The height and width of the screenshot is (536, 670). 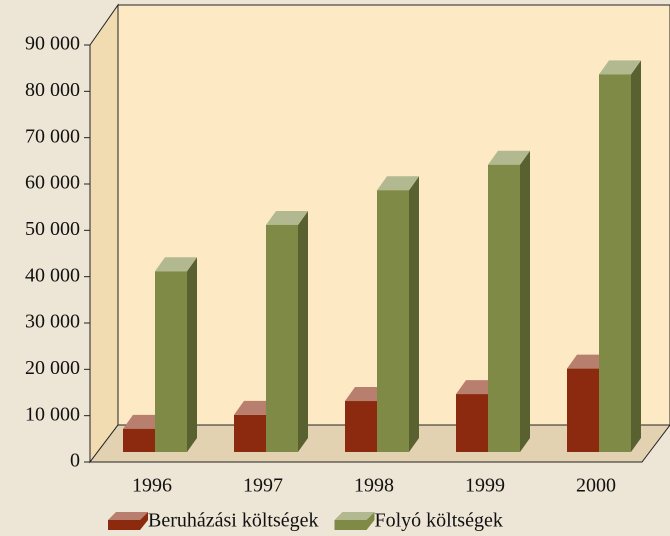 I want to click on x-tick-label: 2000, so click(x=596, y=486).